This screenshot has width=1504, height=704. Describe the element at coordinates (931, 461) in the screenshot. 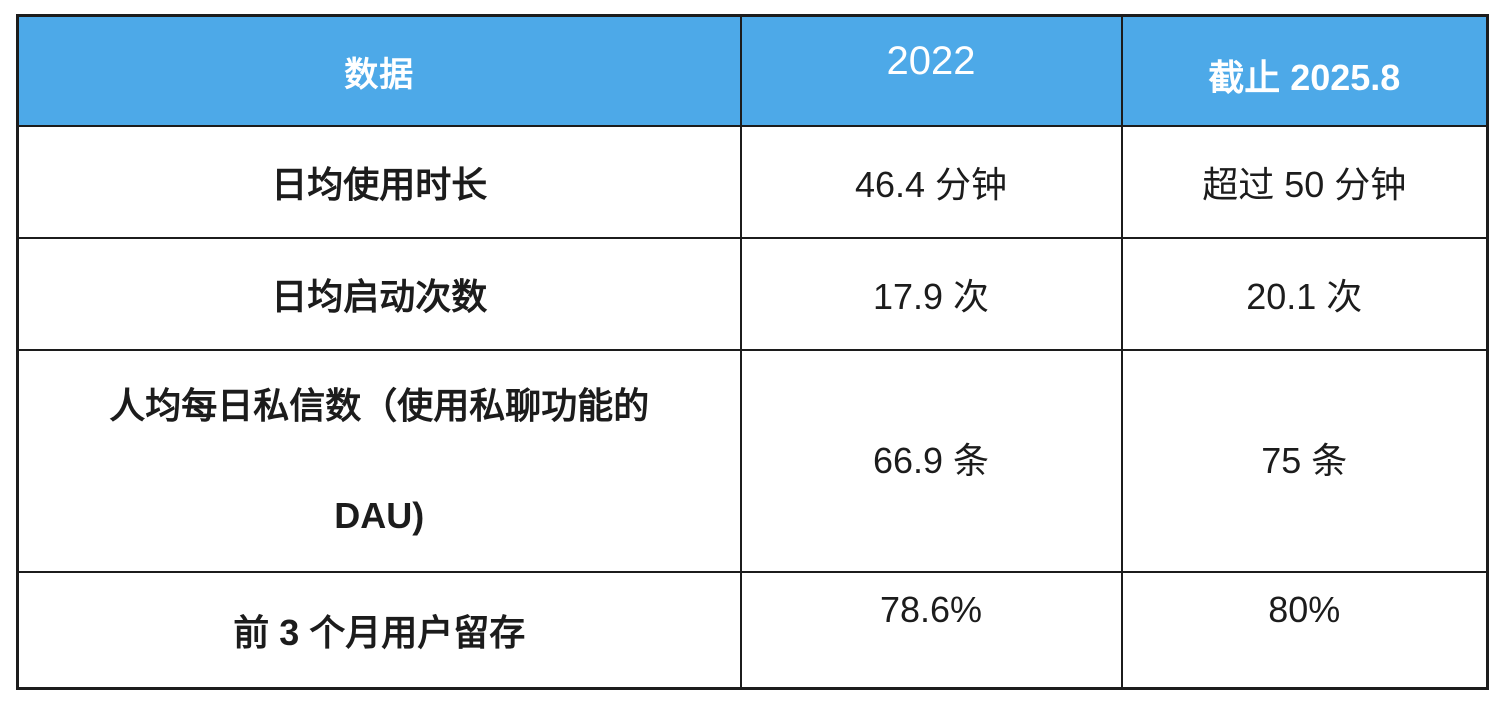

I see `value-2022-cell: 66.9 条` at that location.